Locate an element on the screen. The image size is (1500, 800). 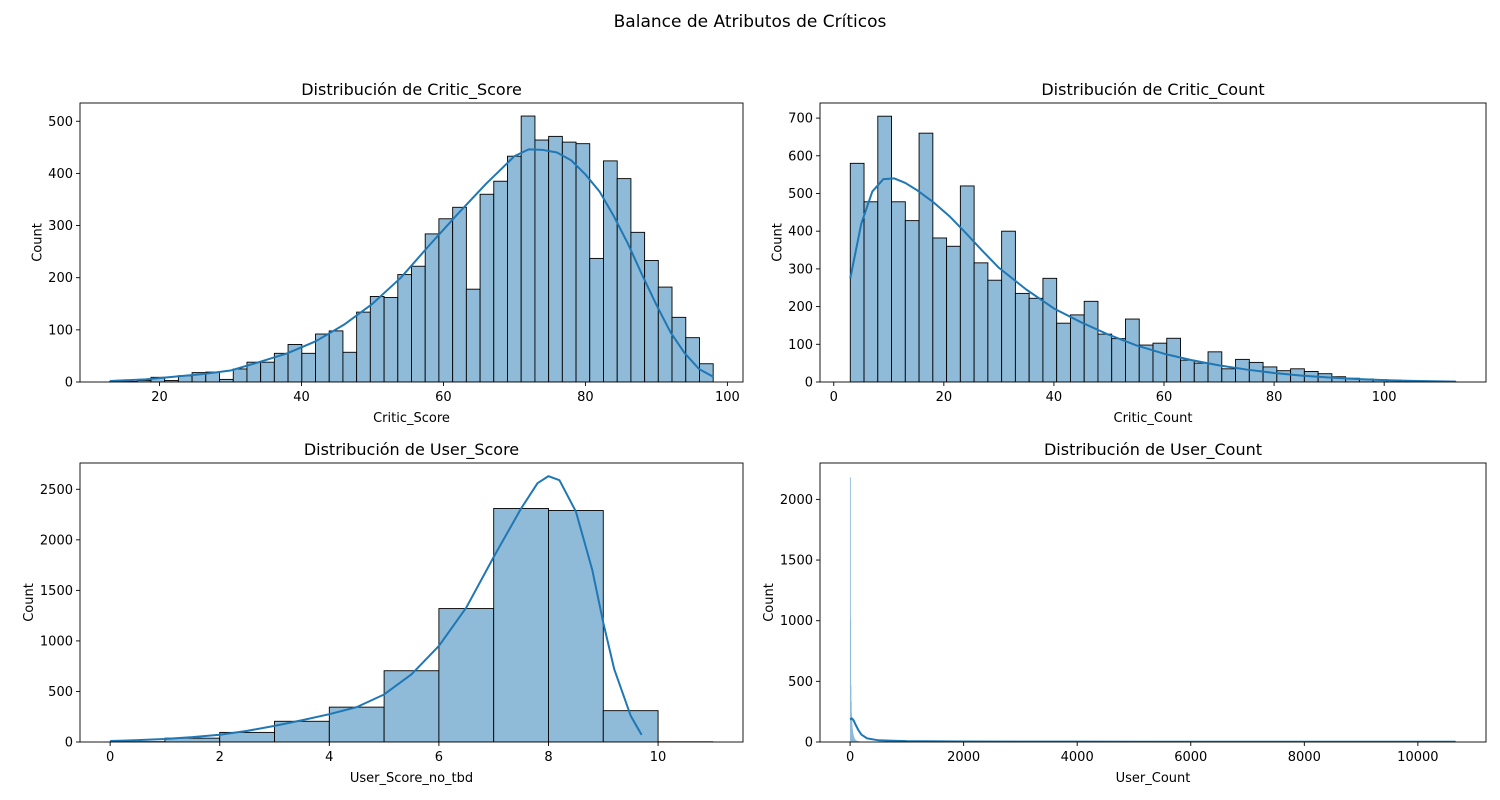
subplot-title: Distribución de Critic_Score is located at coordinates (411, 90).